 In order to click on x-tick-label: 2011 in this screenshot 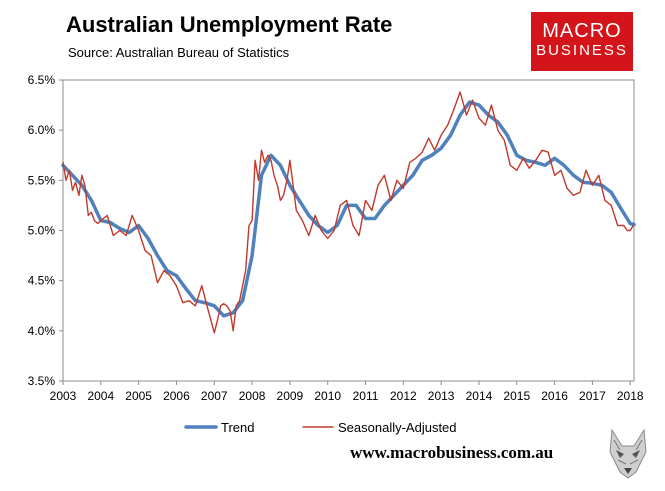, I will do `click(366, 396)`.